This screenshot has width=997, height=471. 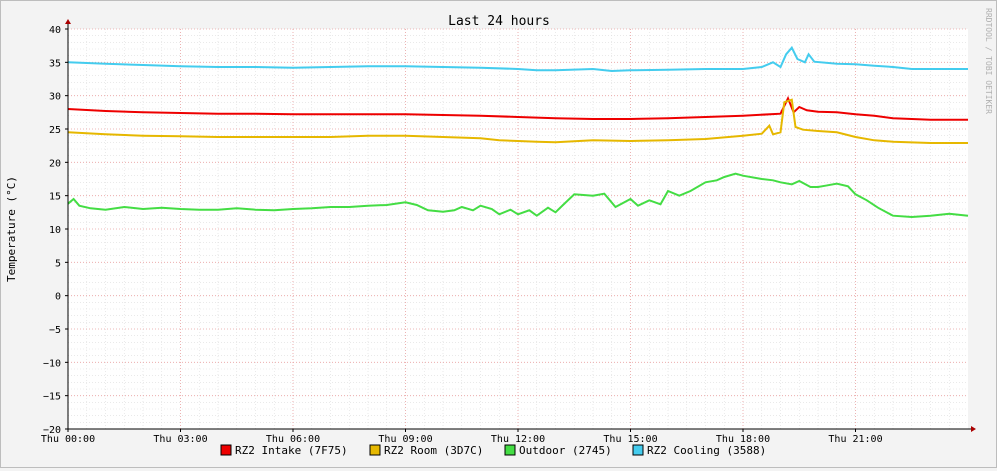 I want to click on legend-swatch-rz2-intake-7f75, so click(x=226, y=450).